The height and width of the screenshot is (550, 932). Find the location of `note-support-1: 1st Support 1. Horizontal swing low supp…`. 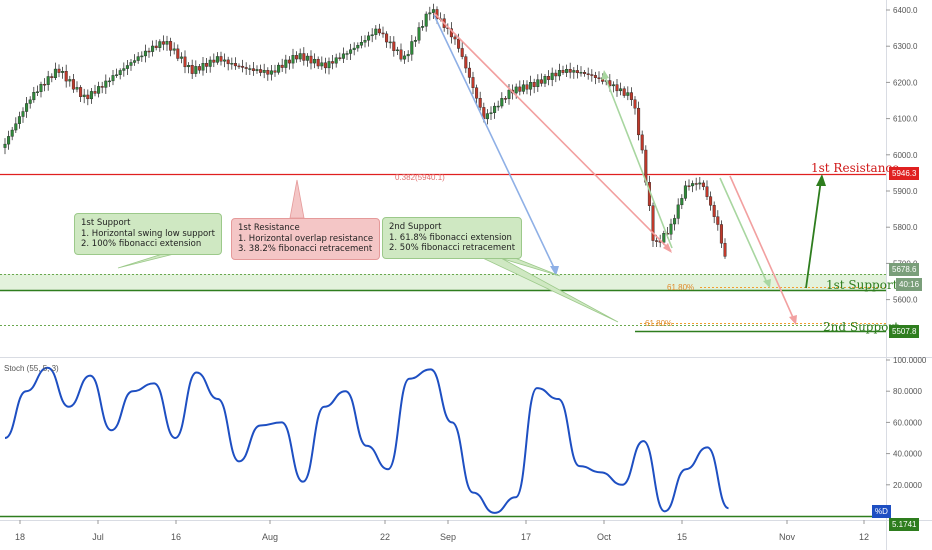

note-support-1: 1st Support 1. Horizontal swing low supp… is located at coordinates (148, 234).